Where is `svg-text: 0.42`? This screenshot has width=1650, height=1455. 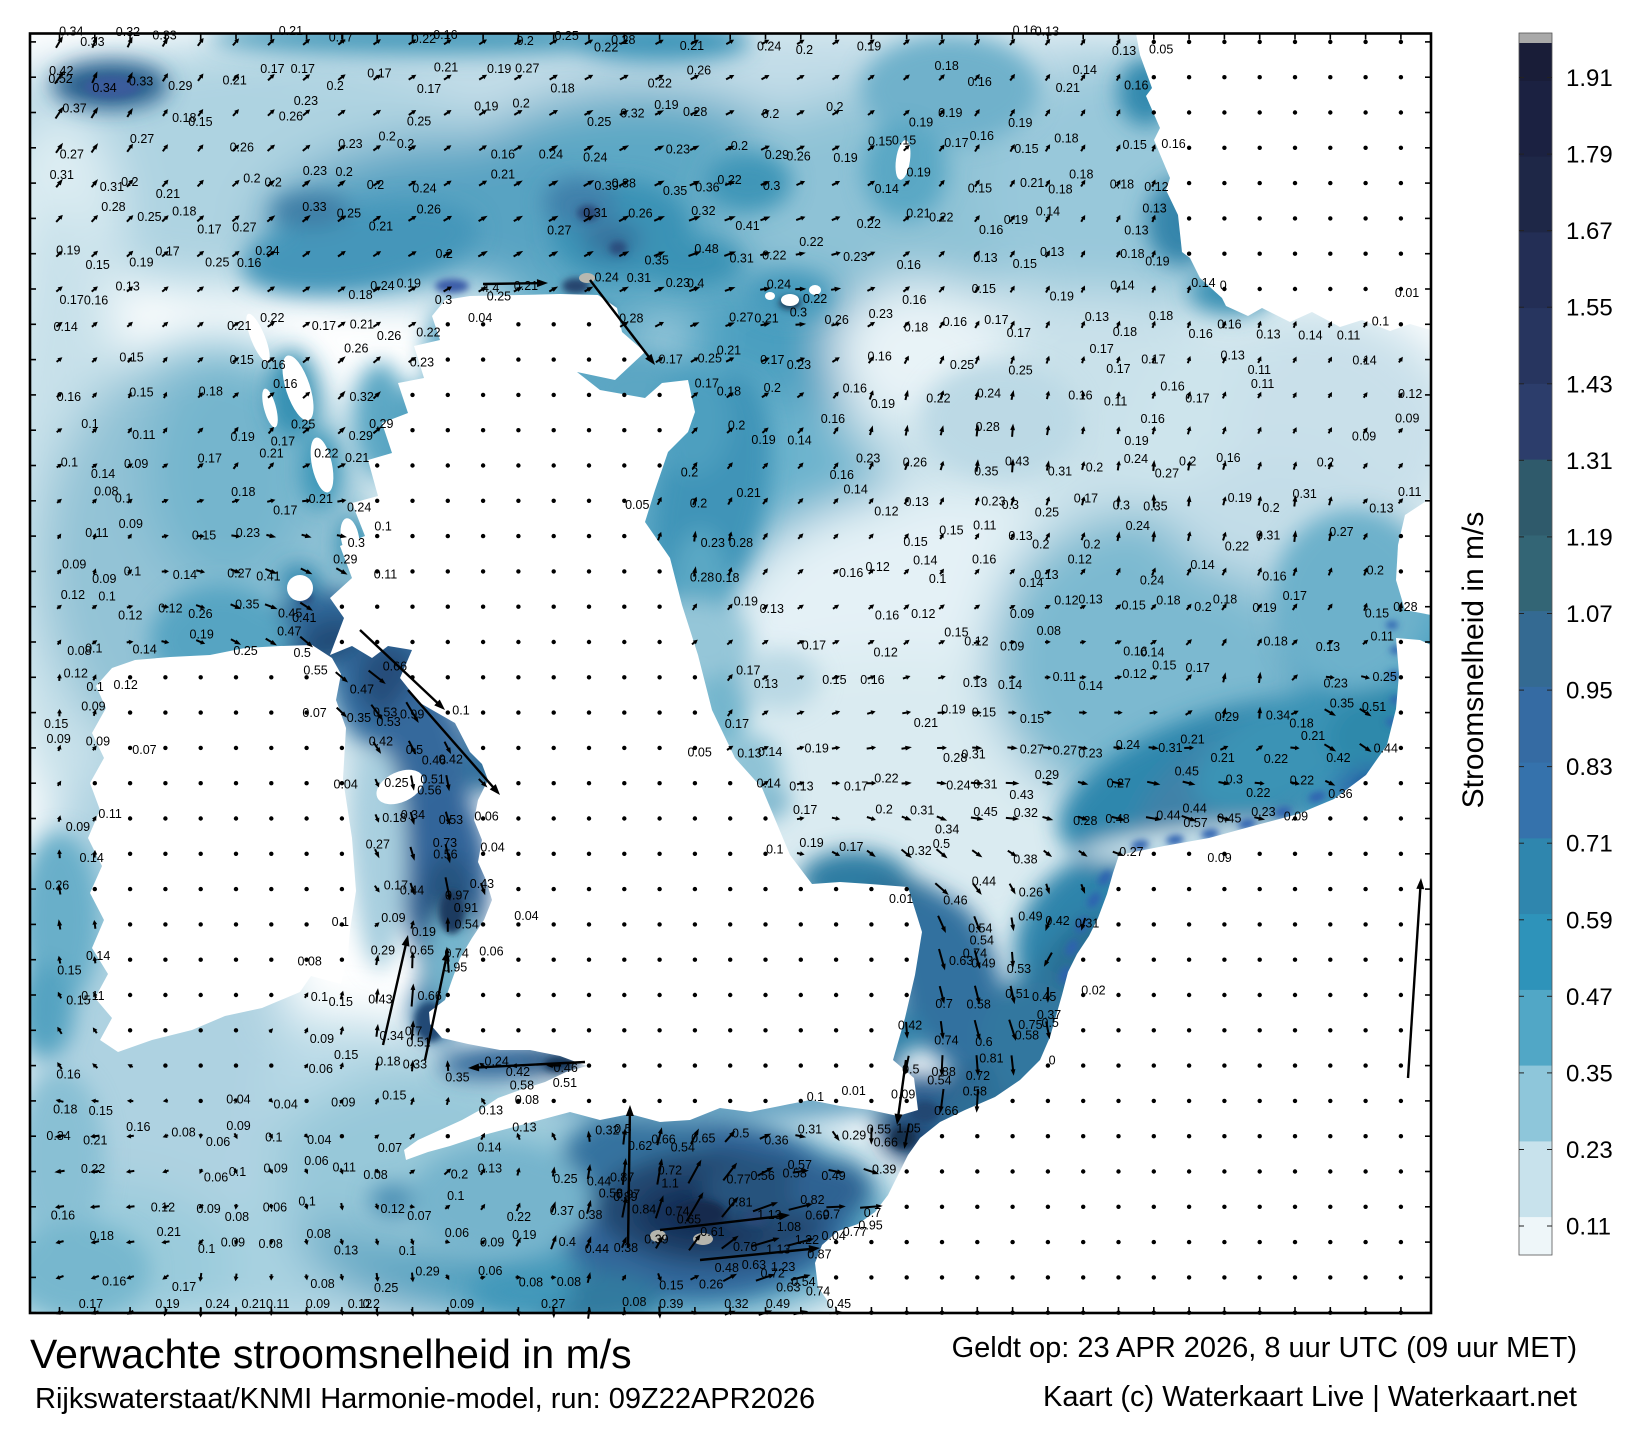
svg-text: 0.42 is located at coordinates (1057, 921).